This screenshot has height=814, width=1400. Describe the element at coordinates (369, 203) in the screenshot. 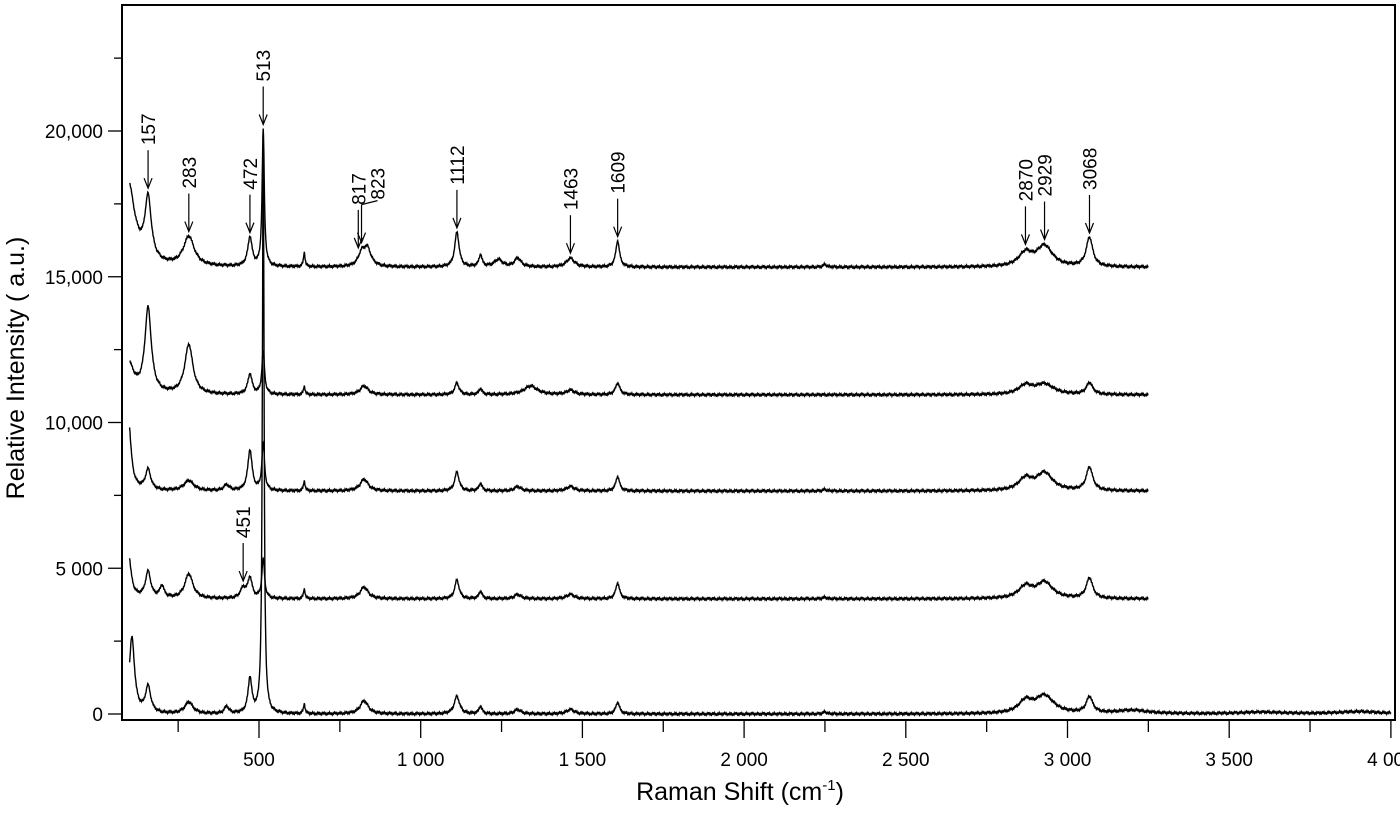

I see `leader-line` at that location.